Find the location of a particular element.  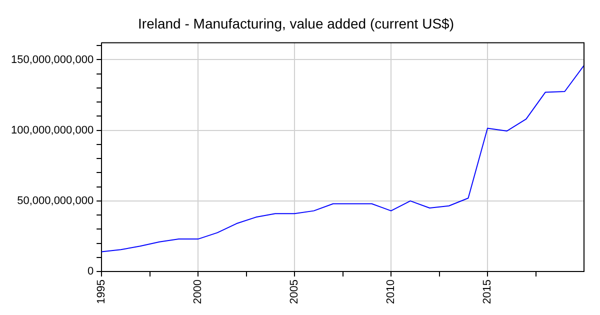

x-tick-label: 2015 is located at coordinates (488, 292).